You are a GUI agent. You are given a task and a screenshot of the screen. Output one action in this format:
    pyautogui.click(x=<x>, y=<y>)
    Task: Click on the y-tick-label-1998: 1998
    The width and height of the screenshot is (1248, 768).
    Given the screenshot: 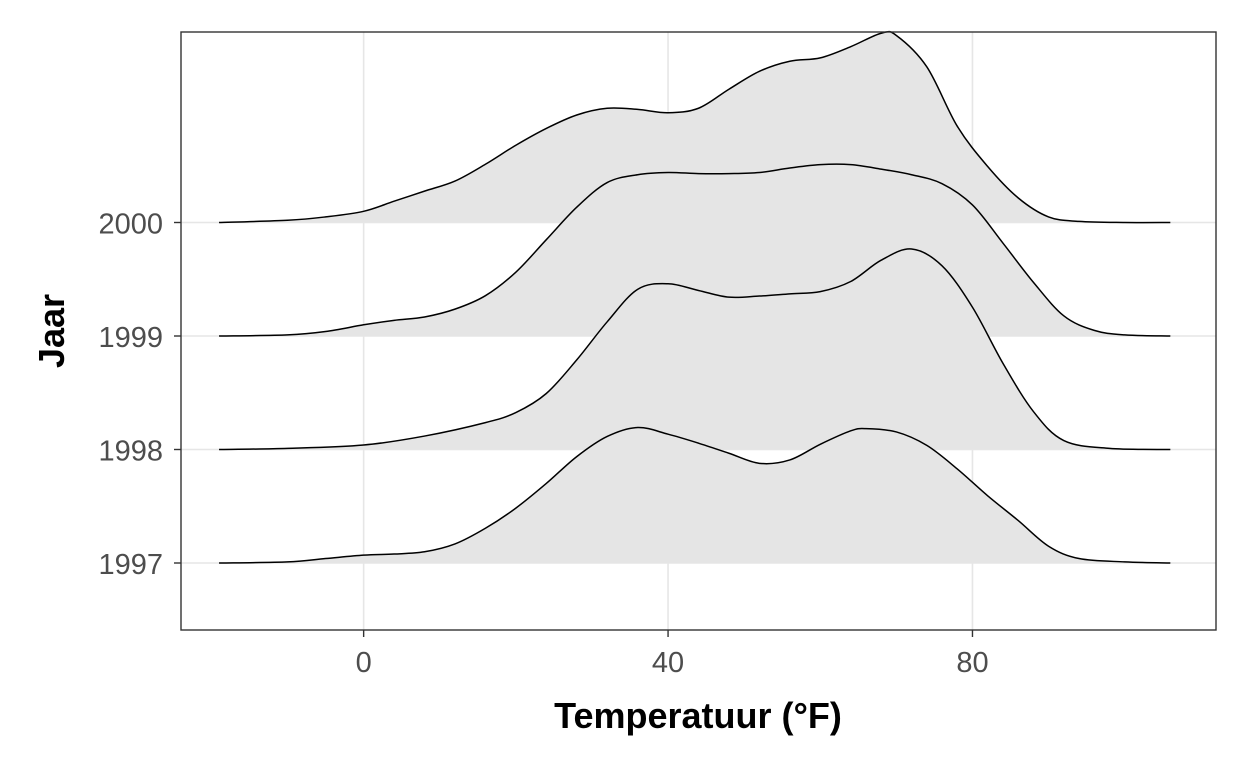 What is the action you would take?
    pyautogui.click(x=130, y=452)
    